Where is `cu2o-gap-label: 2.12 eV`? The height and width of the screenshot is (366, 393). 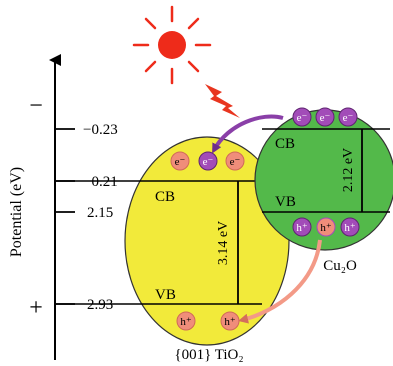
cu2o-gap-label: 2.12 eV is located at coordinates (348, 170).